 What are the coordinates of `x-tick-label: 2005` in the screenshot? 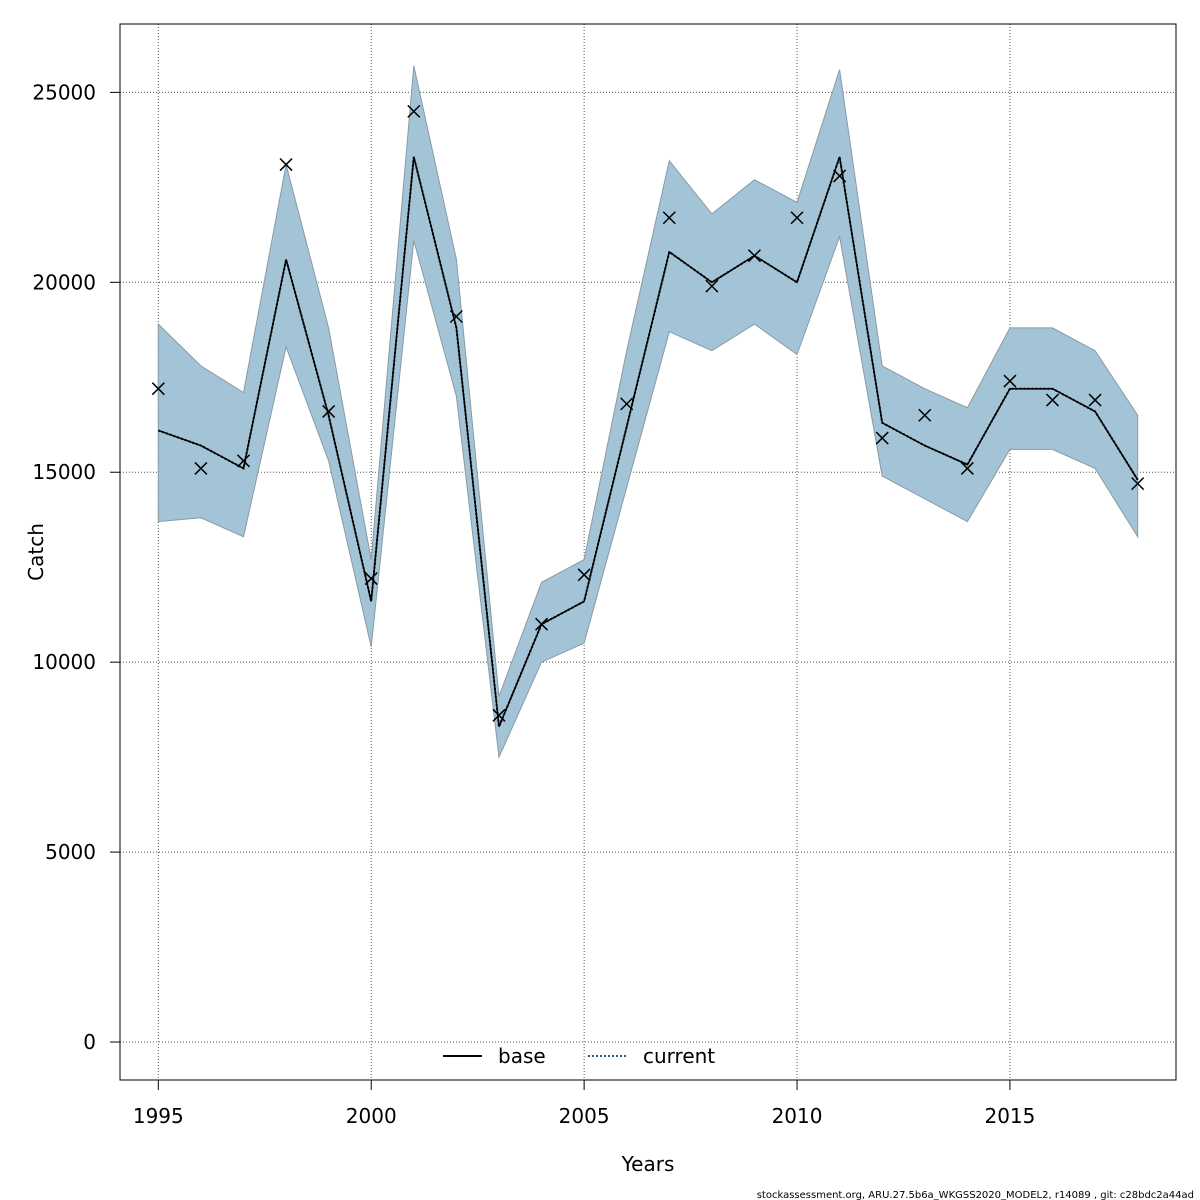 It's located at (584, 1116).